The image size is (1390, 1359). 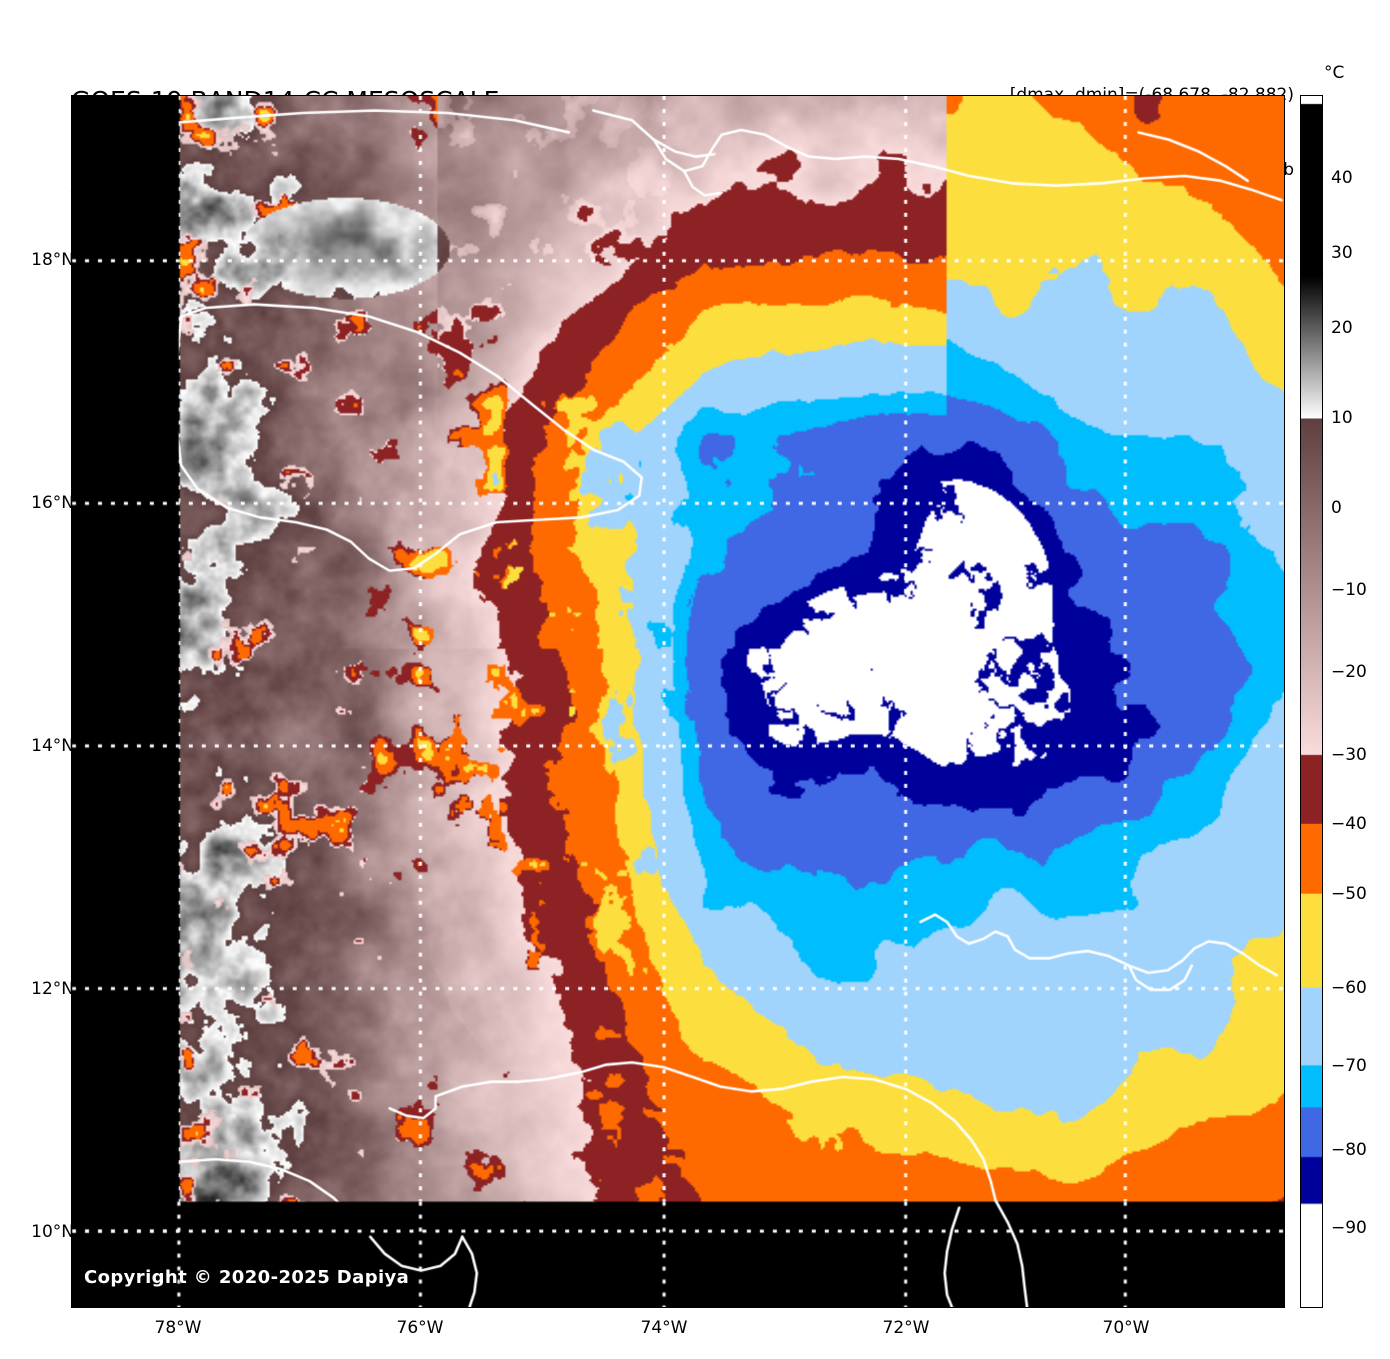 I want to click on colorbar-units-label: °C, so click(x=1334, y=73).